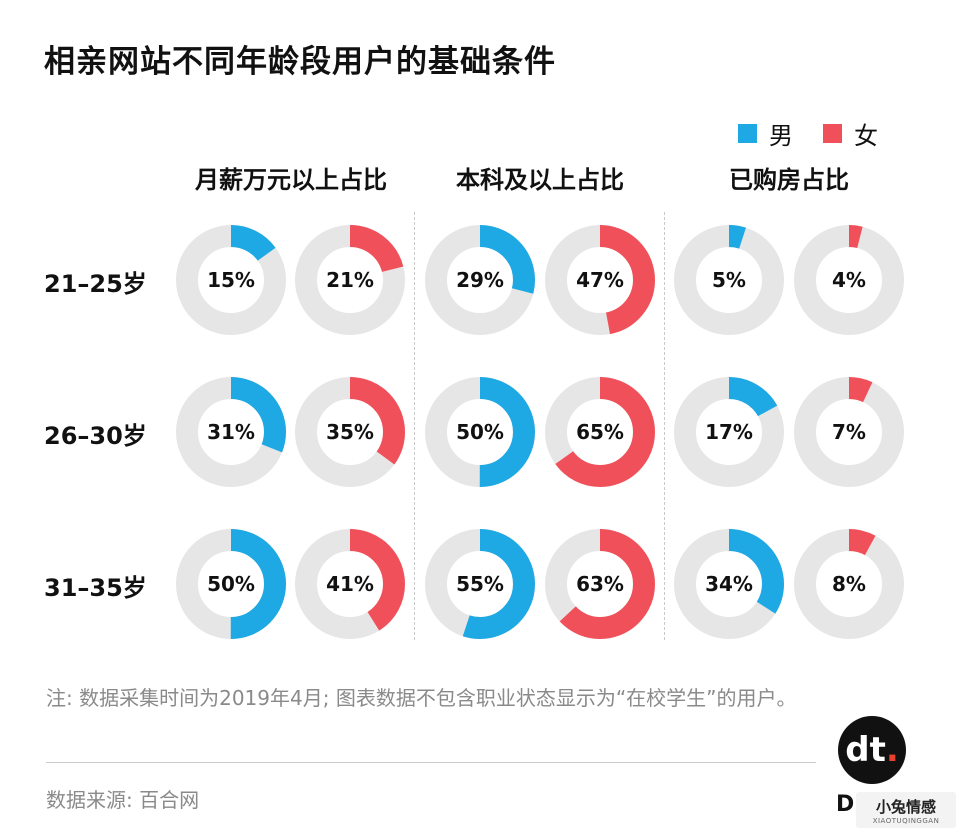 The width and height of the screenshot is (960, 833). What do you see at coordinates (431, 762) in the screenshot?
I see `divider-line` at bounding box center [431, 762].